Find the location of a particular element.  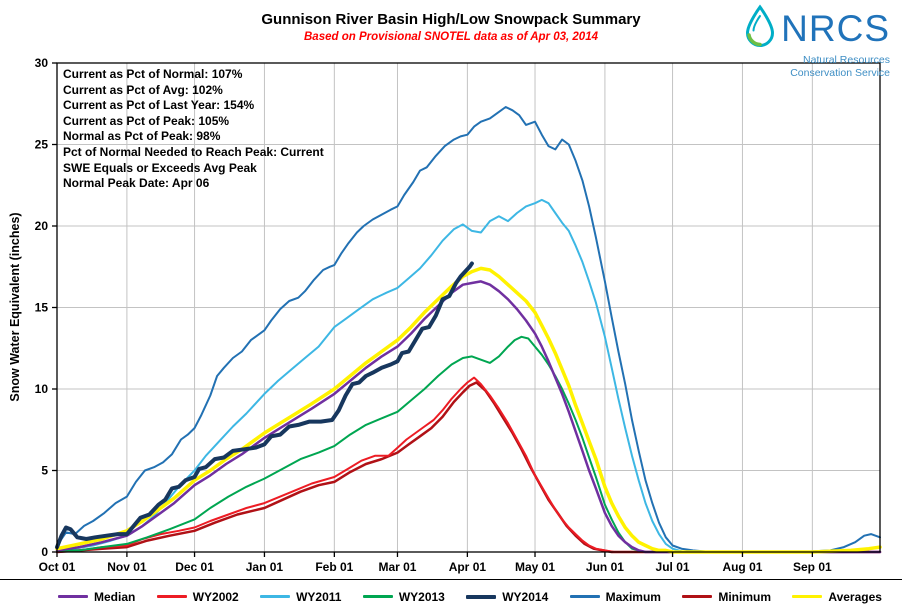

legend-item-wy2014: WY2014 is located at coordinates (507, 597).